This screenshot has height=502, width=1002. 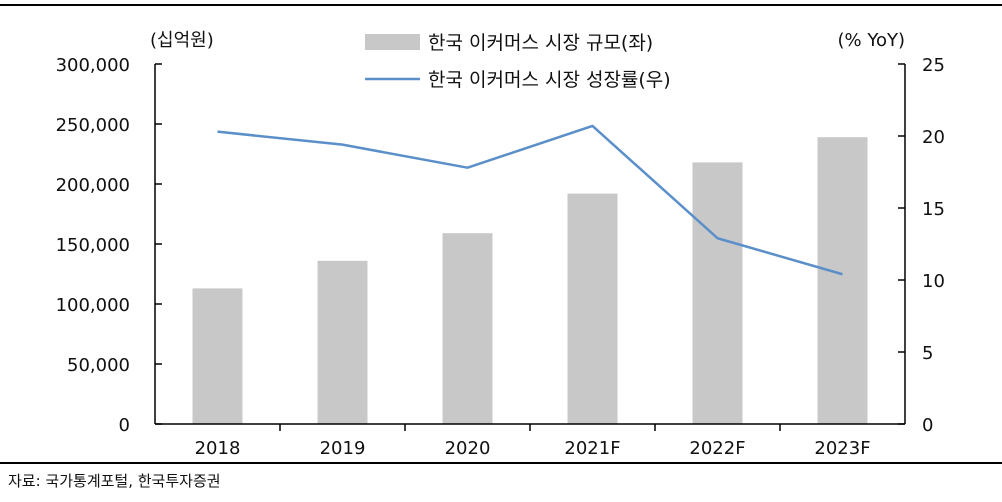 I want to click on left-axis-unit: (십억원), so click(x=182, y=40).